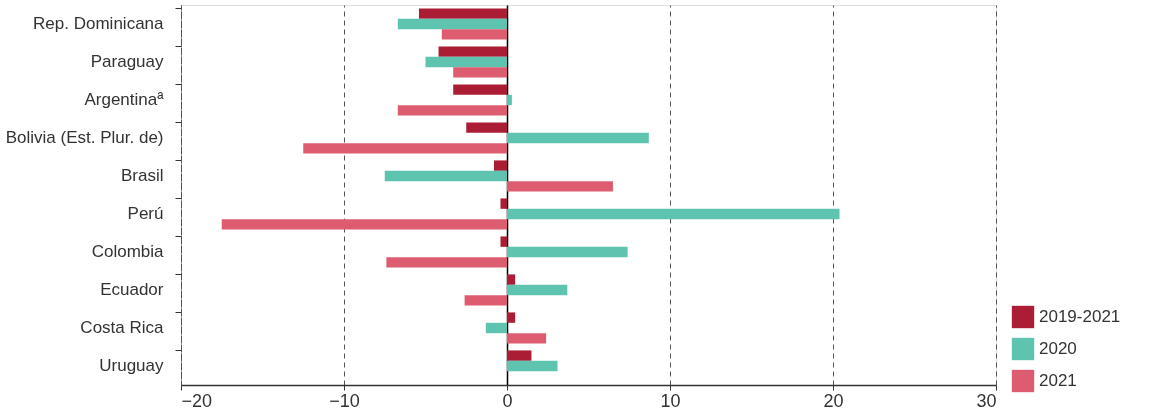  Describe the element at coordinates (986, 400) in the screenshot. I see `x-tick-label: 30` at that location.